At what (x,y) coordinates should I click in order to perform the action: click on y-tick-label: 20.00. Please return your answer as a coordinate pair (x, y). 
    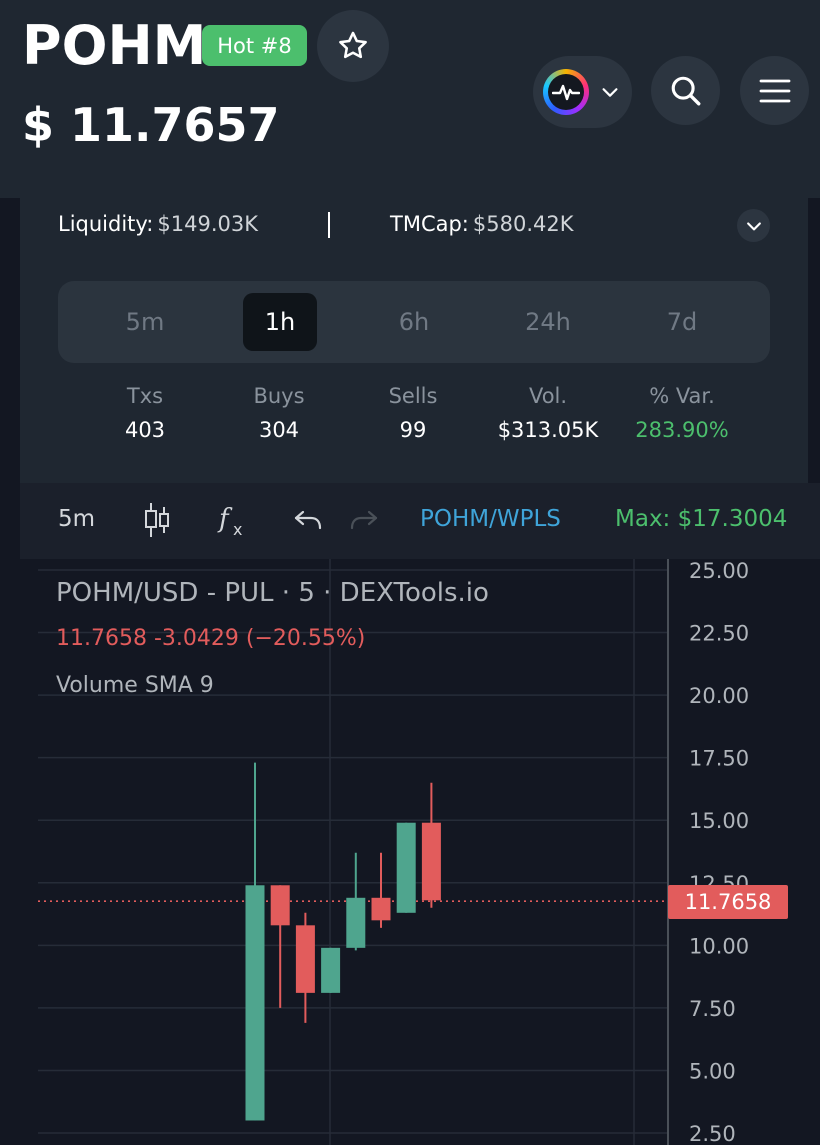
    Looking at the image, I should click on (719, 696).